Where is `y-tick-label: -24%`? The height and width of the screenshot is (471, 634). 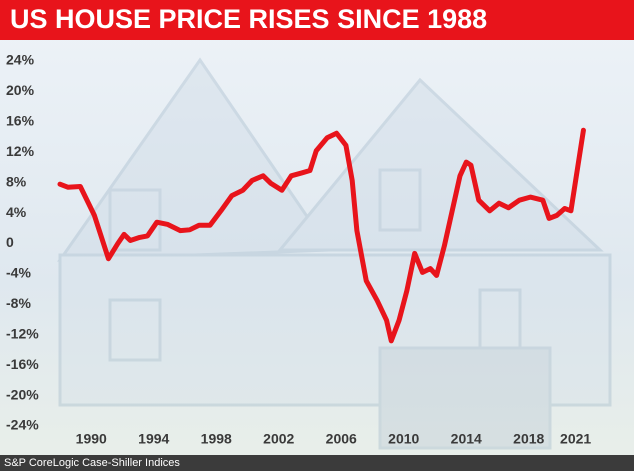 y-tick-label: -24% is located at coordinates (22, 425).